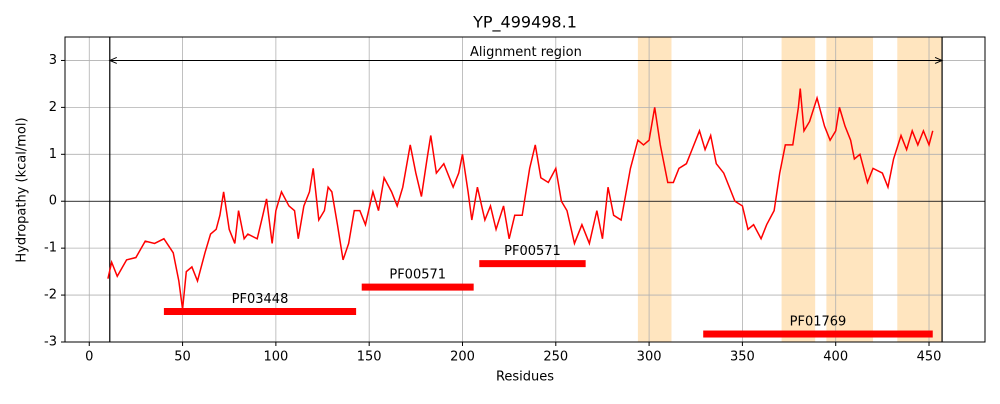 The image size is (1000, 404). Describe the element at coordinates (369, 357) in the screenshot. I see `x-tick-label: 150` at that location.